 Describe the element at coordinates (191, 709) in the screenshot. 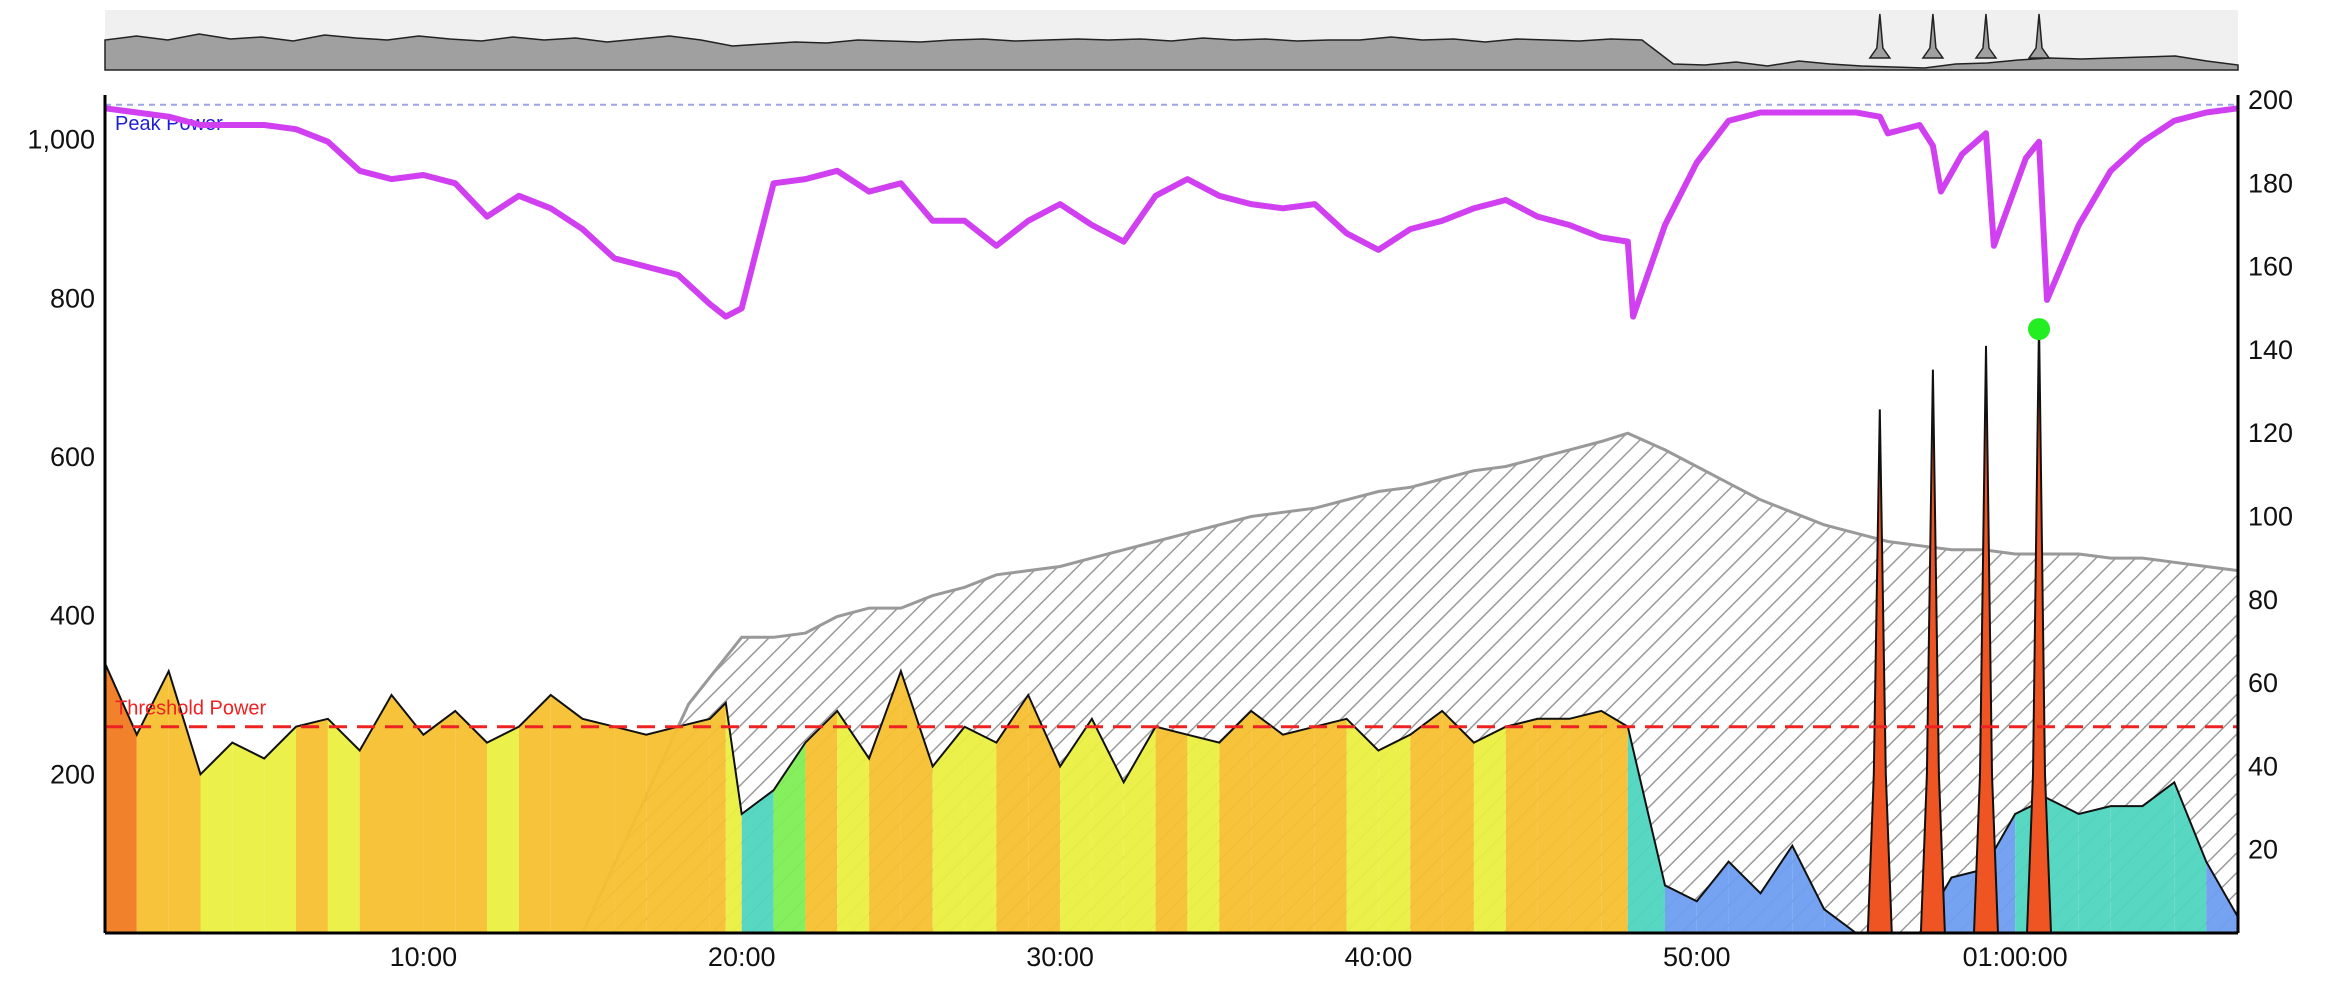

I see `threshold-power-label: Threshold Power` at that location.